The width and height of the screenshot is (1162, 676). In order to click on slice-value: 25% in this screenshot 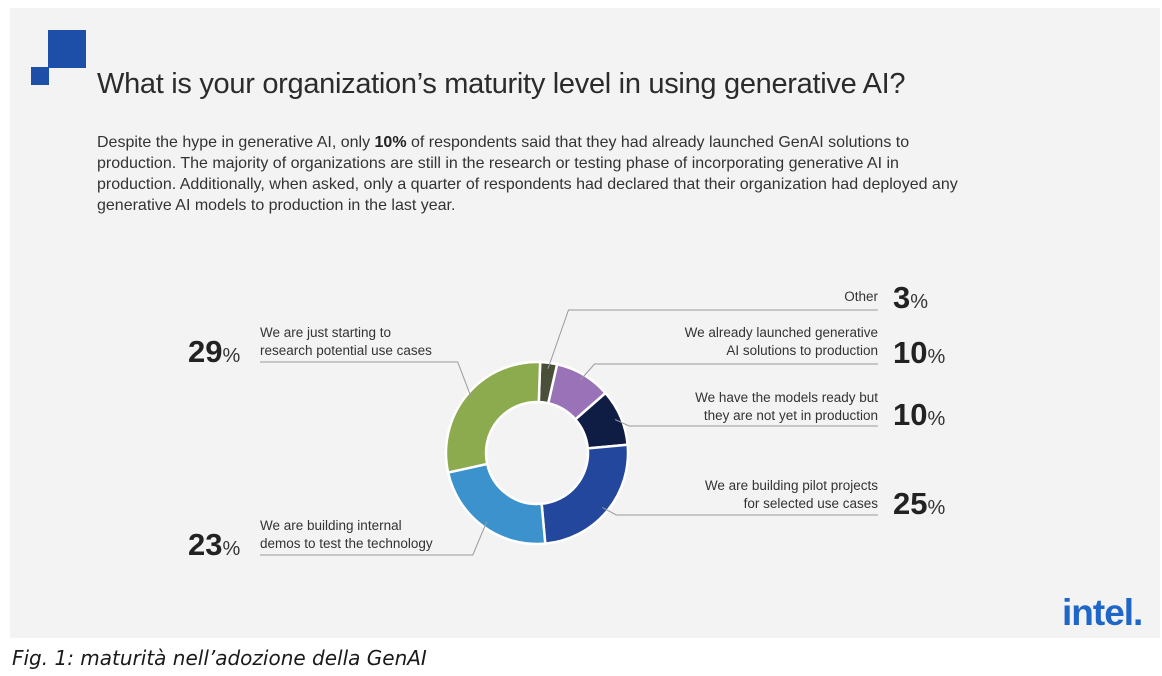, I will do `click(919, 503)`.